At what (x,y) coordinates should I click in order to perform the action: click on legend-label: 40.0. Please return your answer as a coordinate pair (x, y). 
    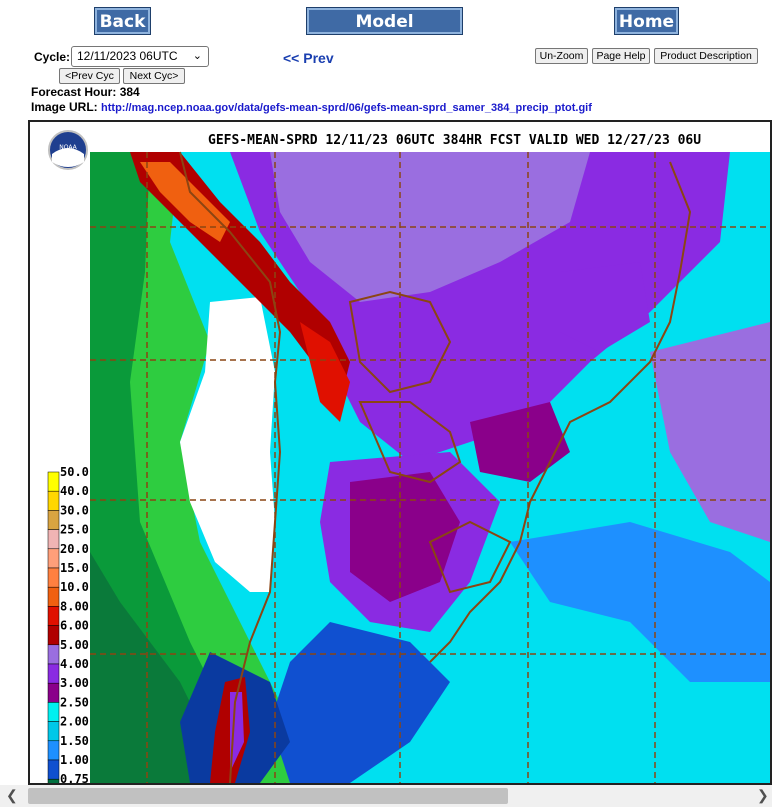
    Looking at the image, I should click on (74, 491).